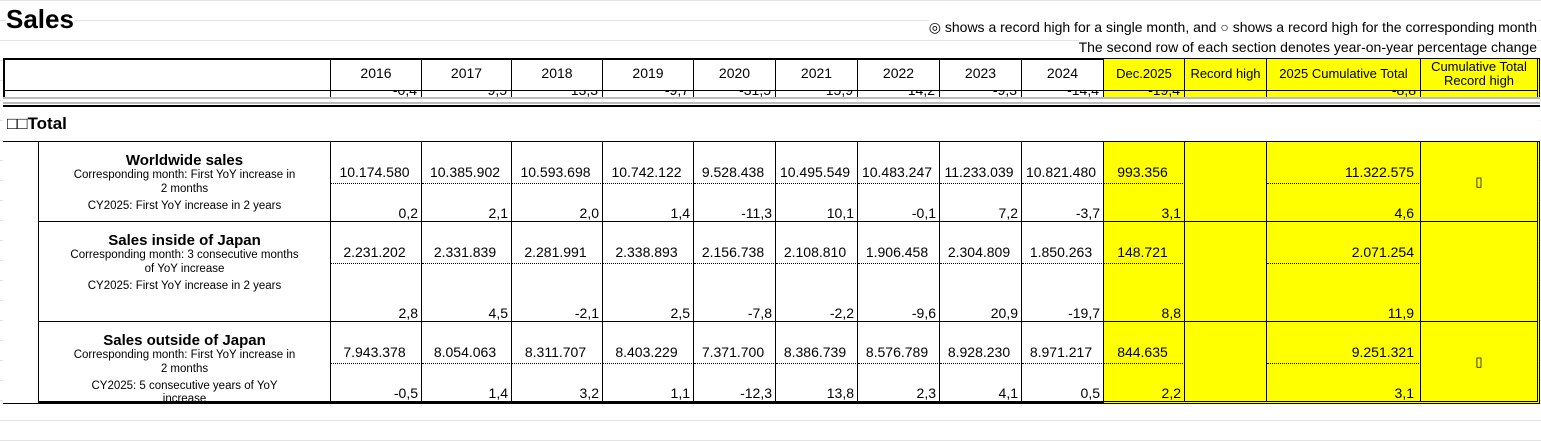 The image size is (1541, 441). What do you see at coordinates (899, 163) in the screenshot?
I see `value-cell: 10.483.247` at bounding box center [899, 163].